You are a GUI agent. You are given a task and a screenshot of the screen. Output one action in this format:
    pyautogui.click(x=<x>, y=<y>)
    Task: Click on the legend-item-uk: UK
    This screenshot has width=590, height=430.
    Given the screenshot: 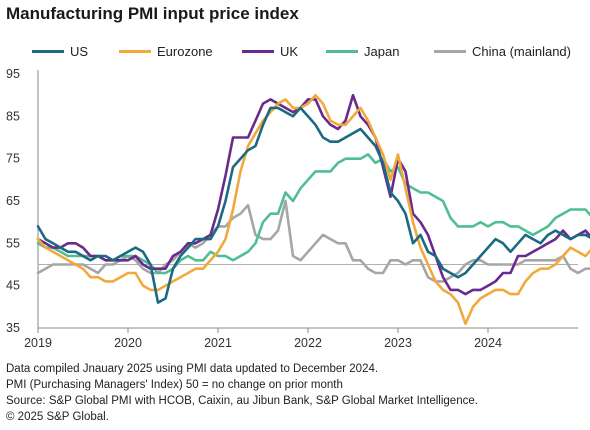 What is the action you would take?
    pyautogui.click(x=270, y=51)
    